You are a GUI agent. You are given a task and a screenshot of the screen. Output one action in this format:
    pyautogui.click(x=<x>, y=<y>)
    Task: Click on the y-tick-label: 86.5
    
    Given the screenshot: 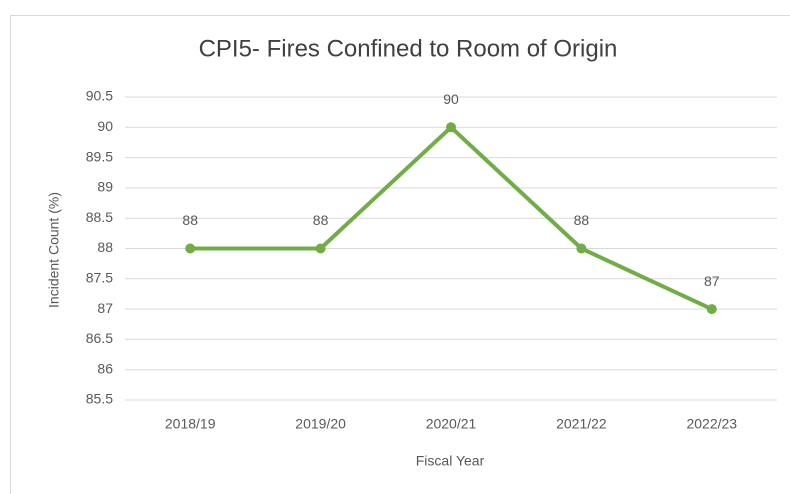 What is the action you would take?
    pyautogui.click(x=99, y=338)
    